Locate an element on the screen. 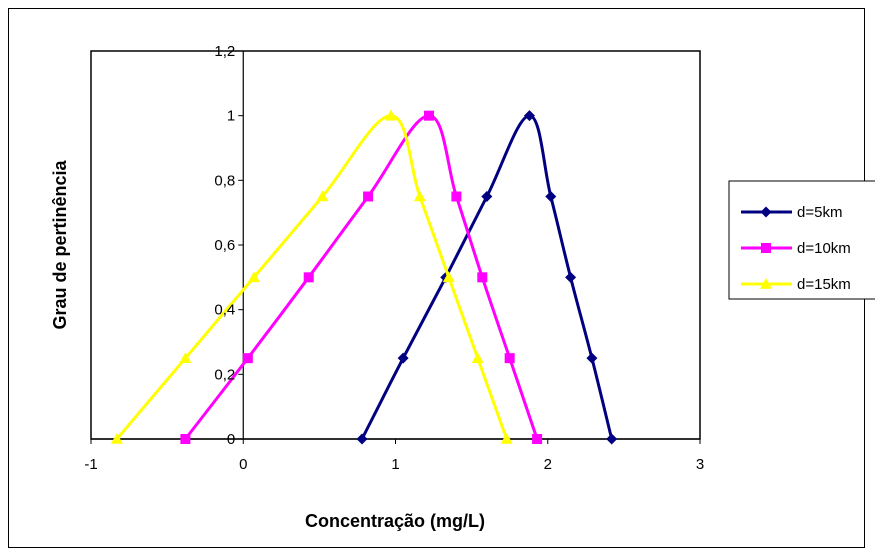 This screenshot has height=558, width=875. y-axis-title: Grau de pertinência is located at coordinates (60, 244).